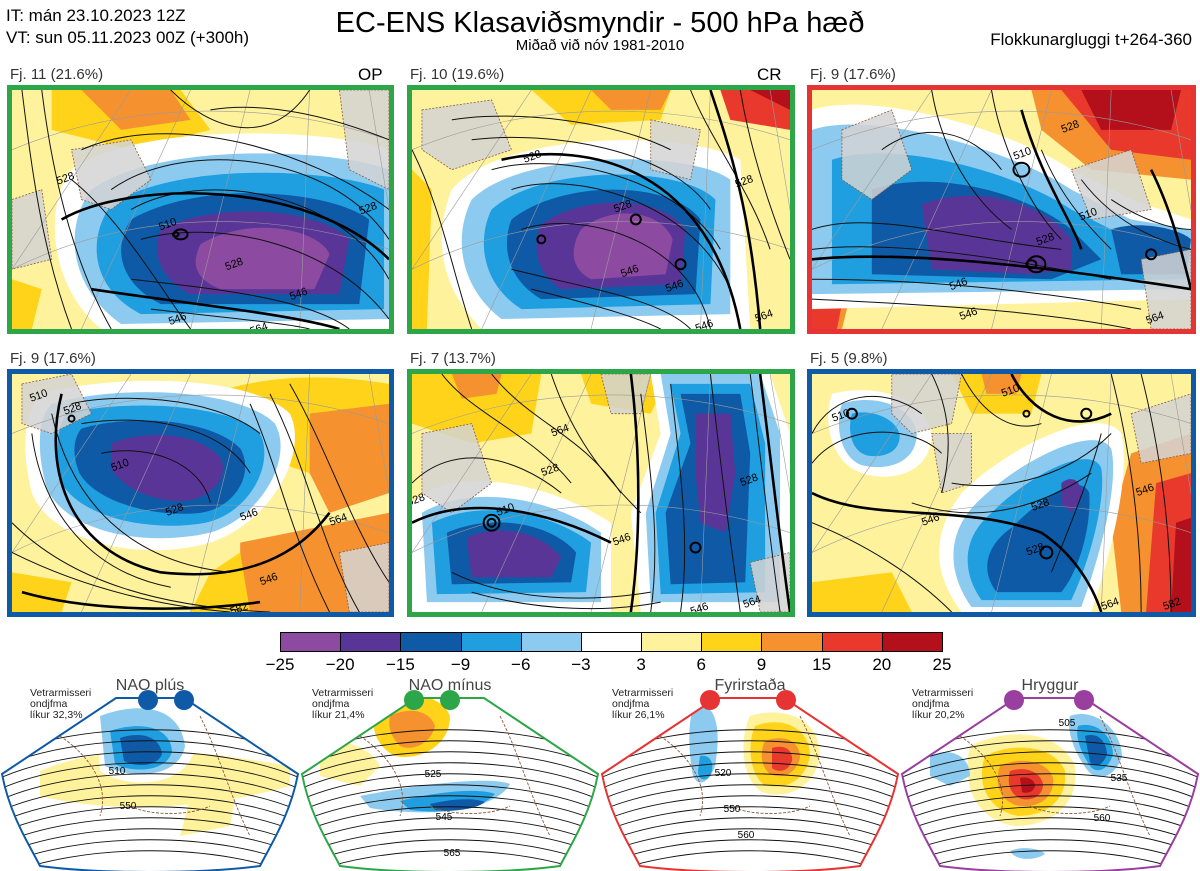 Image resolution: width=1200 pixels, height=871 pixels. Describe the element at coordinates (643, 693) in the screenshot. I see `regime-climatology-line: Vetrarmisseri` at that location.